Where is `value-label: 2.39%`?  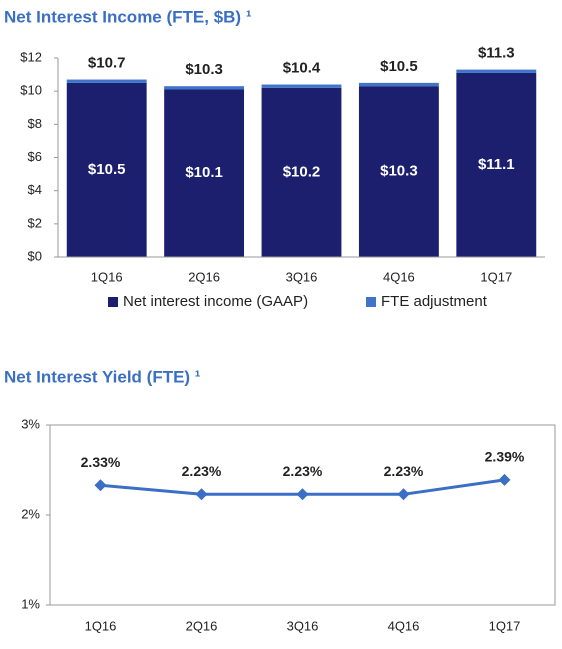 value-label: 2.39% is located at coordinates (505, 457).